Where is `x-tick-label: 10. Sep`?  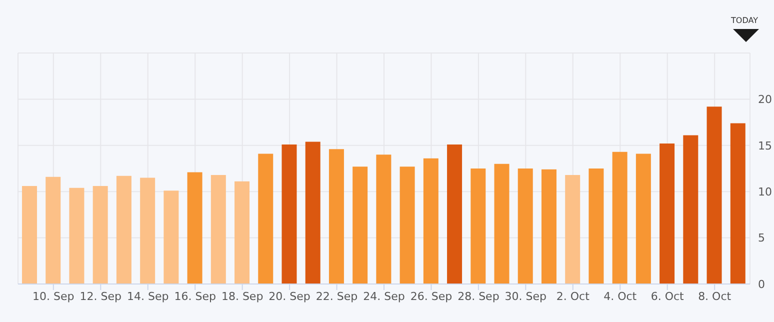
x-tick-label: 10. Sep is located at coordinates (53, 296).